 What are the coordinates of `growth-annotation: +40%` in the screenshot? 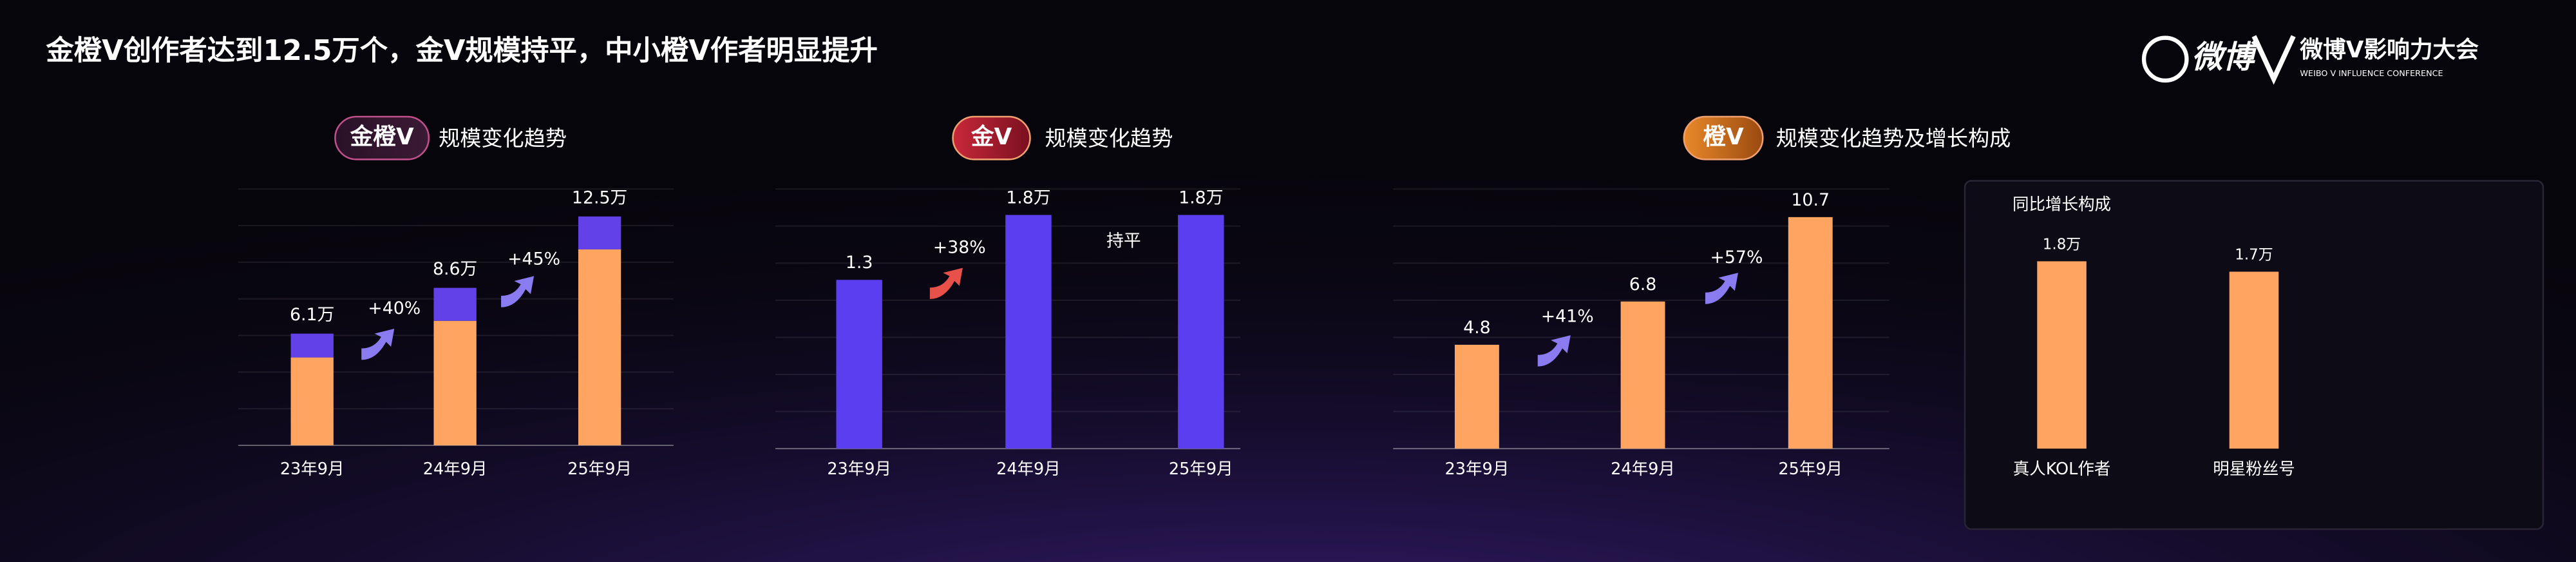 It's located at (395, 308).